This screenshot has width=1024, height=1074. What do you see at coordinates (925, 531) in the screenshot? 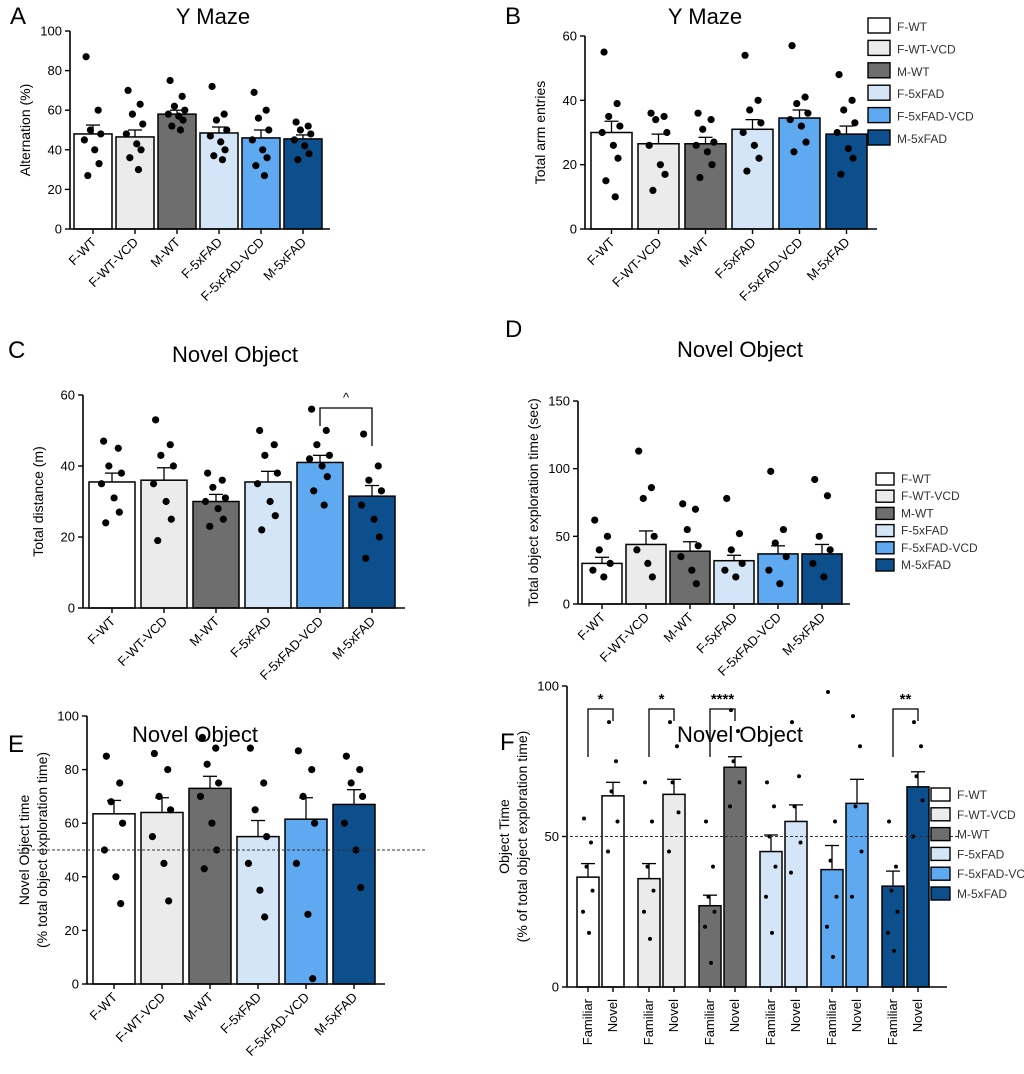
I see `legend-label: F-5xFAD` at bounding box center [925, 531].